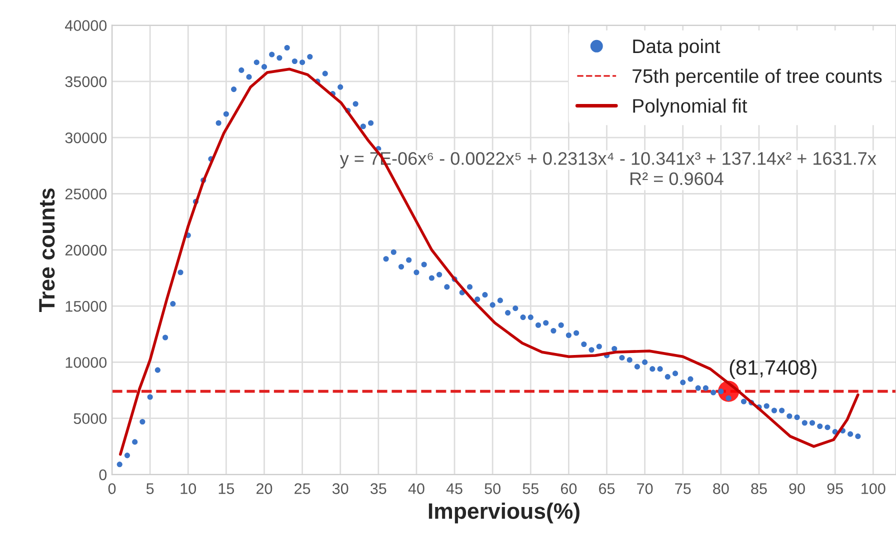 Image resolution: width=896 pixels, height=538 pixels. Describe the element at coordinates (188, 488) in the screenshot. I see `x-tick-label: 10` at that location.